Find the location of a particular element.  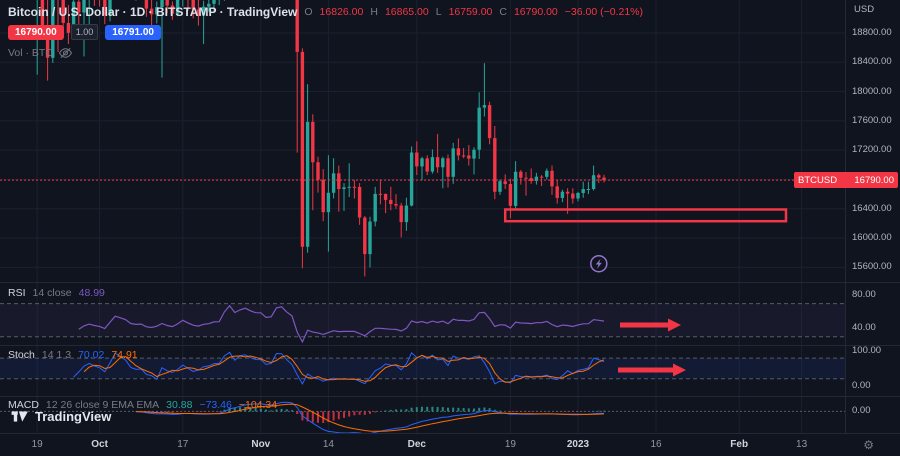

price-scale-currency-button: USD is located at coordinates (864, 9).